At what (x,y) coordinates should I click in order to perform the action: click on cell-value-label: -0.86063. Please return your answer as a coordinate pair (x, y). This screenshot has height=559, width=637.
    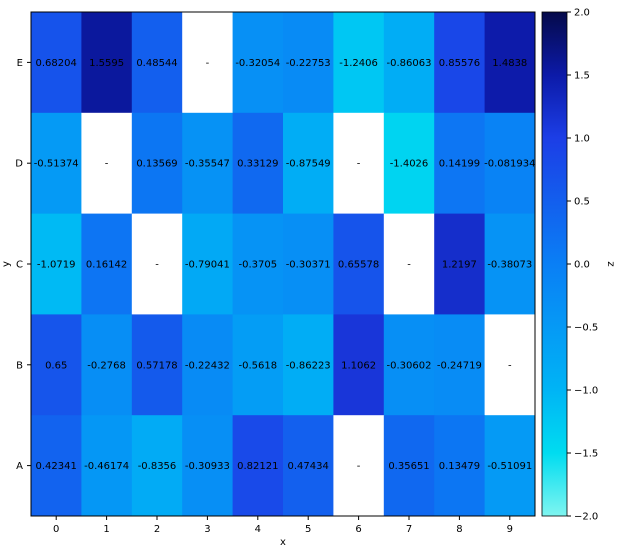
    Looking at the image, I should click on (409, 63).